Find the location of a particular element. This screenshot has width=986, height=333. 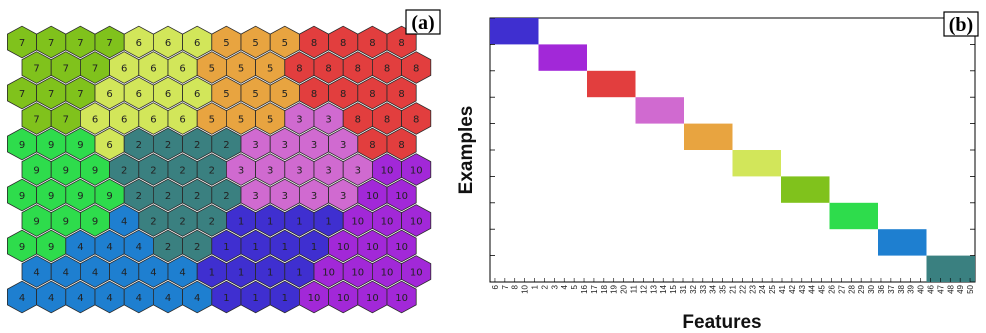

x-tick-label: 12 is located at coordinates (643, 288).